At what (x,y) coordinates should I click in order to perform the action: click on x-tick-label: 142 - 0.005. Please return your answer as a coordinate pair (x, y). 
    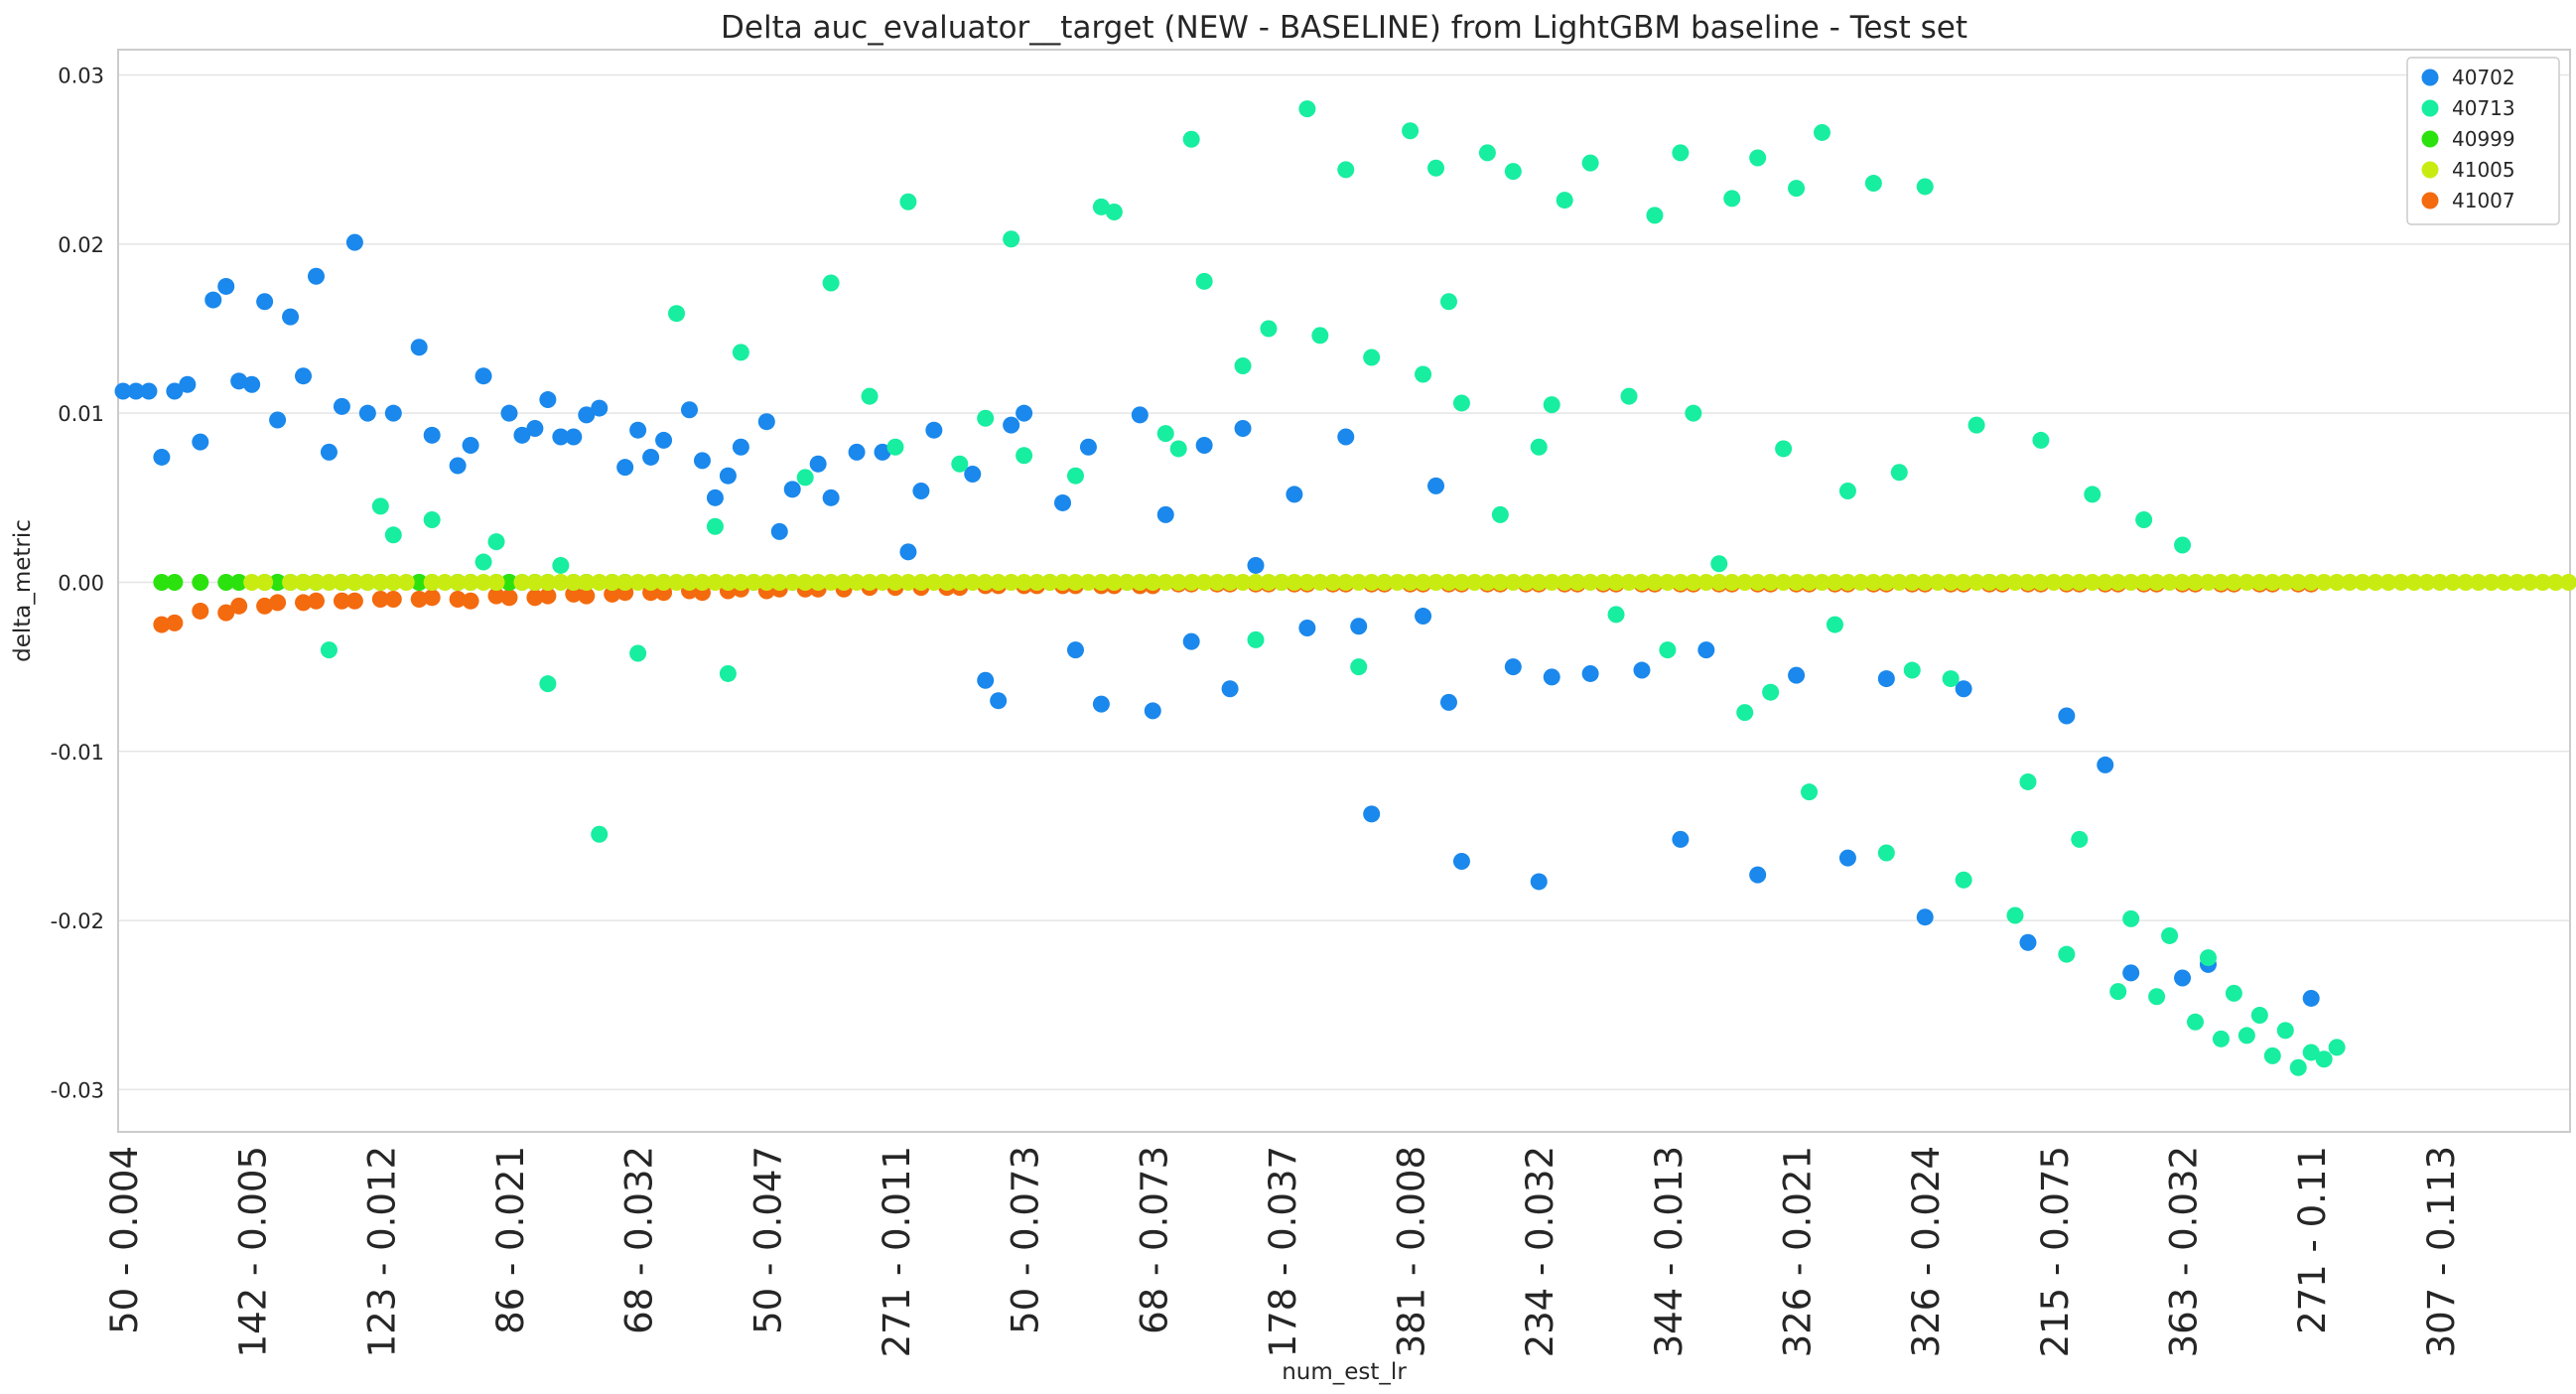
    Looking at the image, I should click on (253, 1251).